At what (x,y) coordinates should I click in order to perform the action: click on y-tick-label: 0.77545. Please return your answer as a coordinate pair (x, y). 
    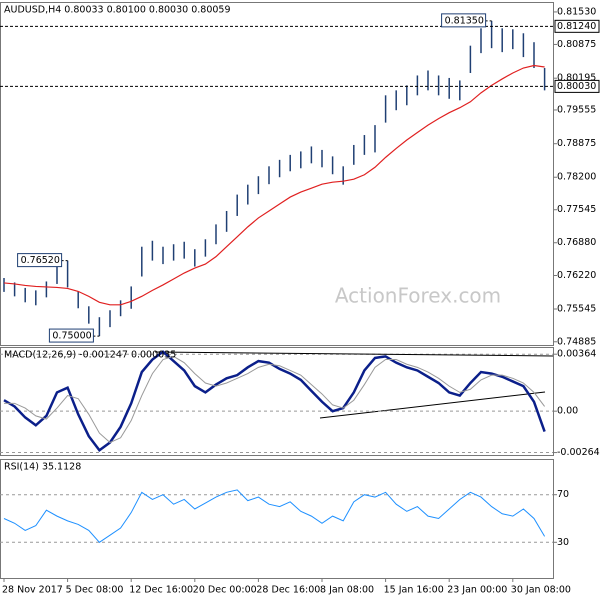
    Looking at the image, I should click on (576, 209).